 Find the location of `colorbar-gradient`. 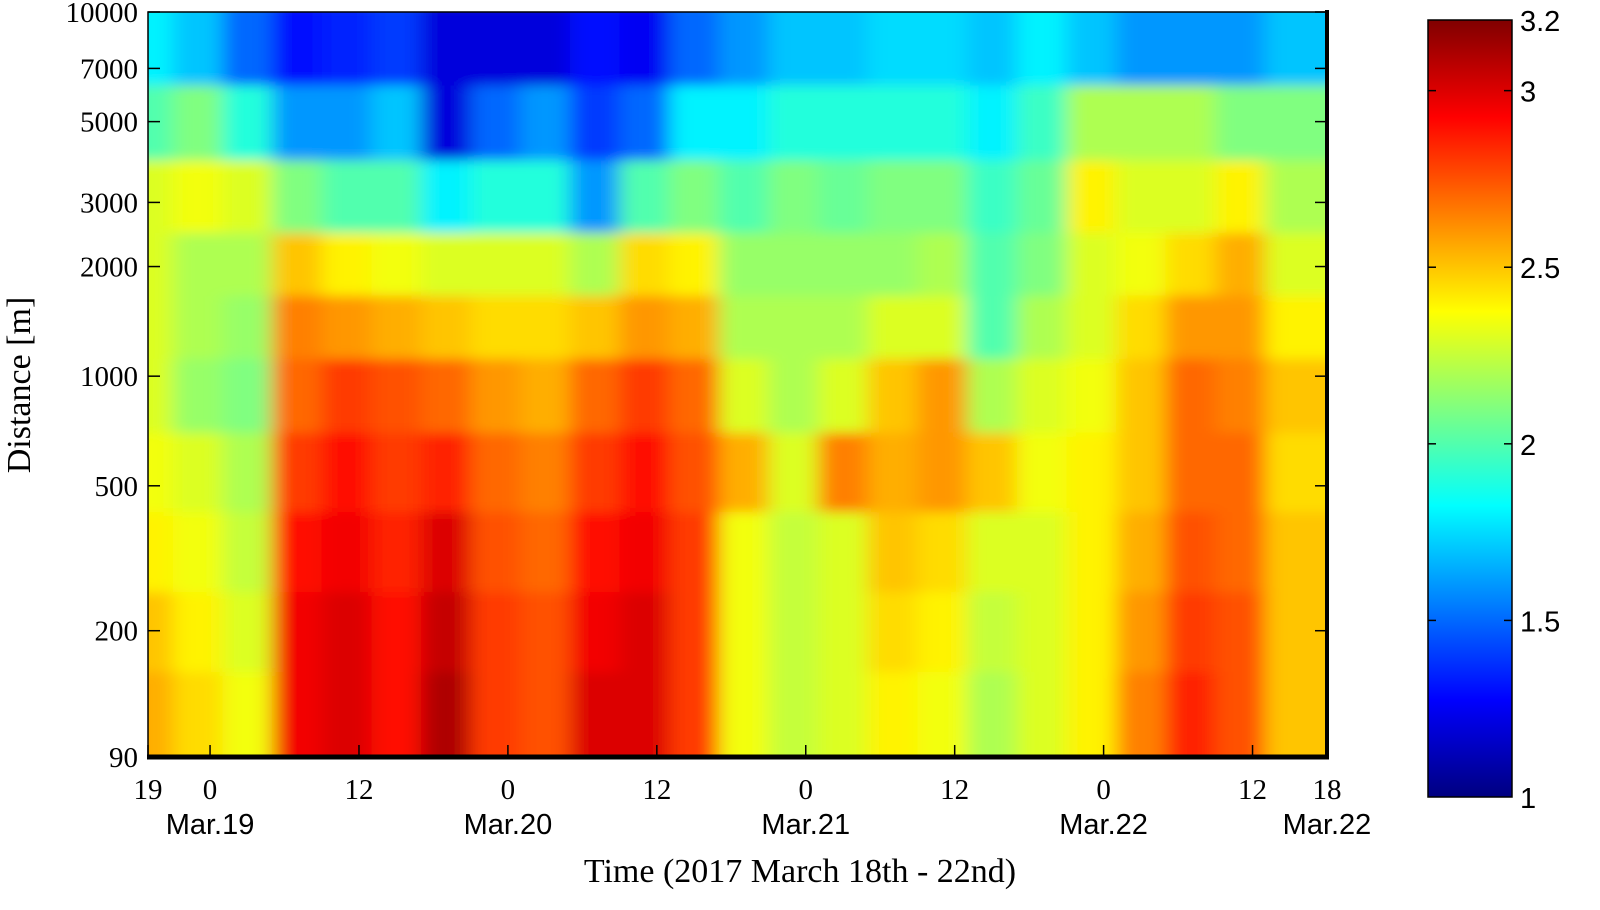

colorbar-gradient is located at coordinates (1470, 408).